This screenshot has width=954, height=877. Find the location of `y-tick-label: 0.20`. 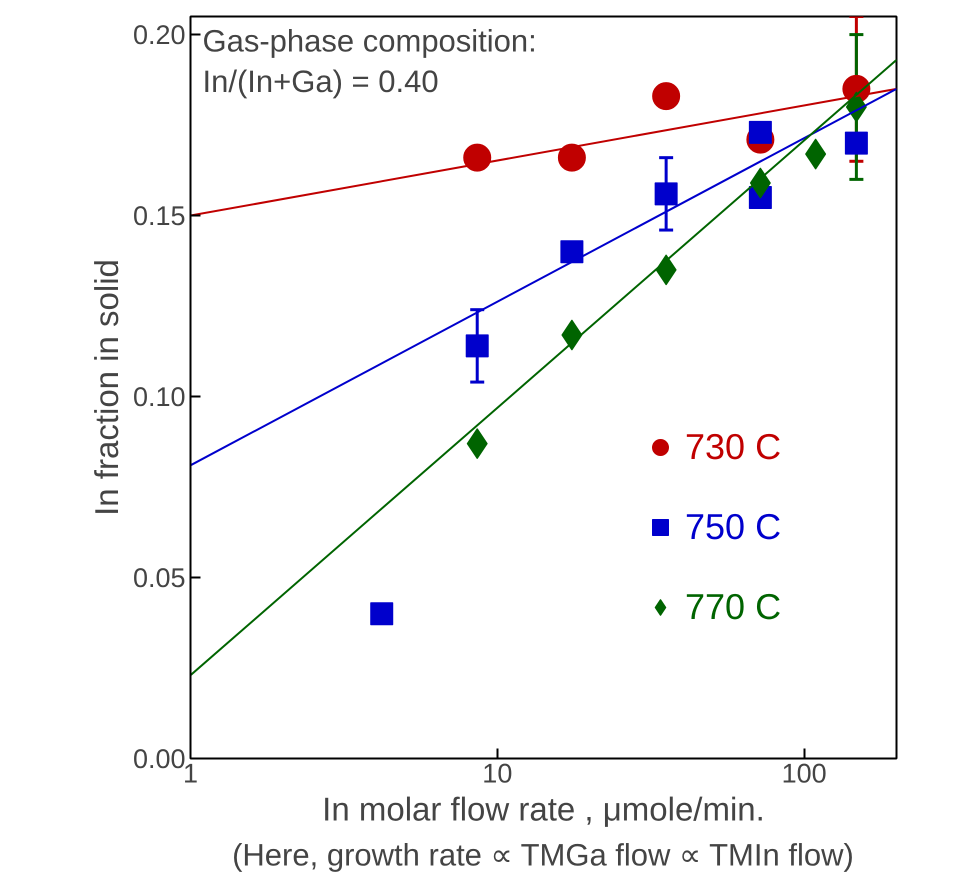

y-tick-label: 0.20 is located at coordinates (159, 35).